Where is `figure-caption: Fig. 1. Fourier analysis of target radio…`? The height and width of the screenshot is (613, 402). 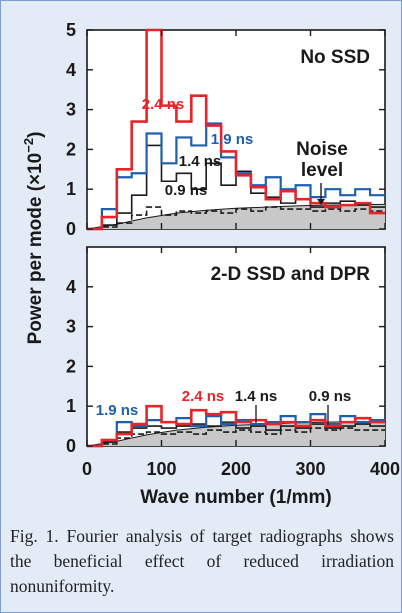
figure-caption: Fig. 1. Fourier analysis of target radio… is located at coordinates (202, 561).